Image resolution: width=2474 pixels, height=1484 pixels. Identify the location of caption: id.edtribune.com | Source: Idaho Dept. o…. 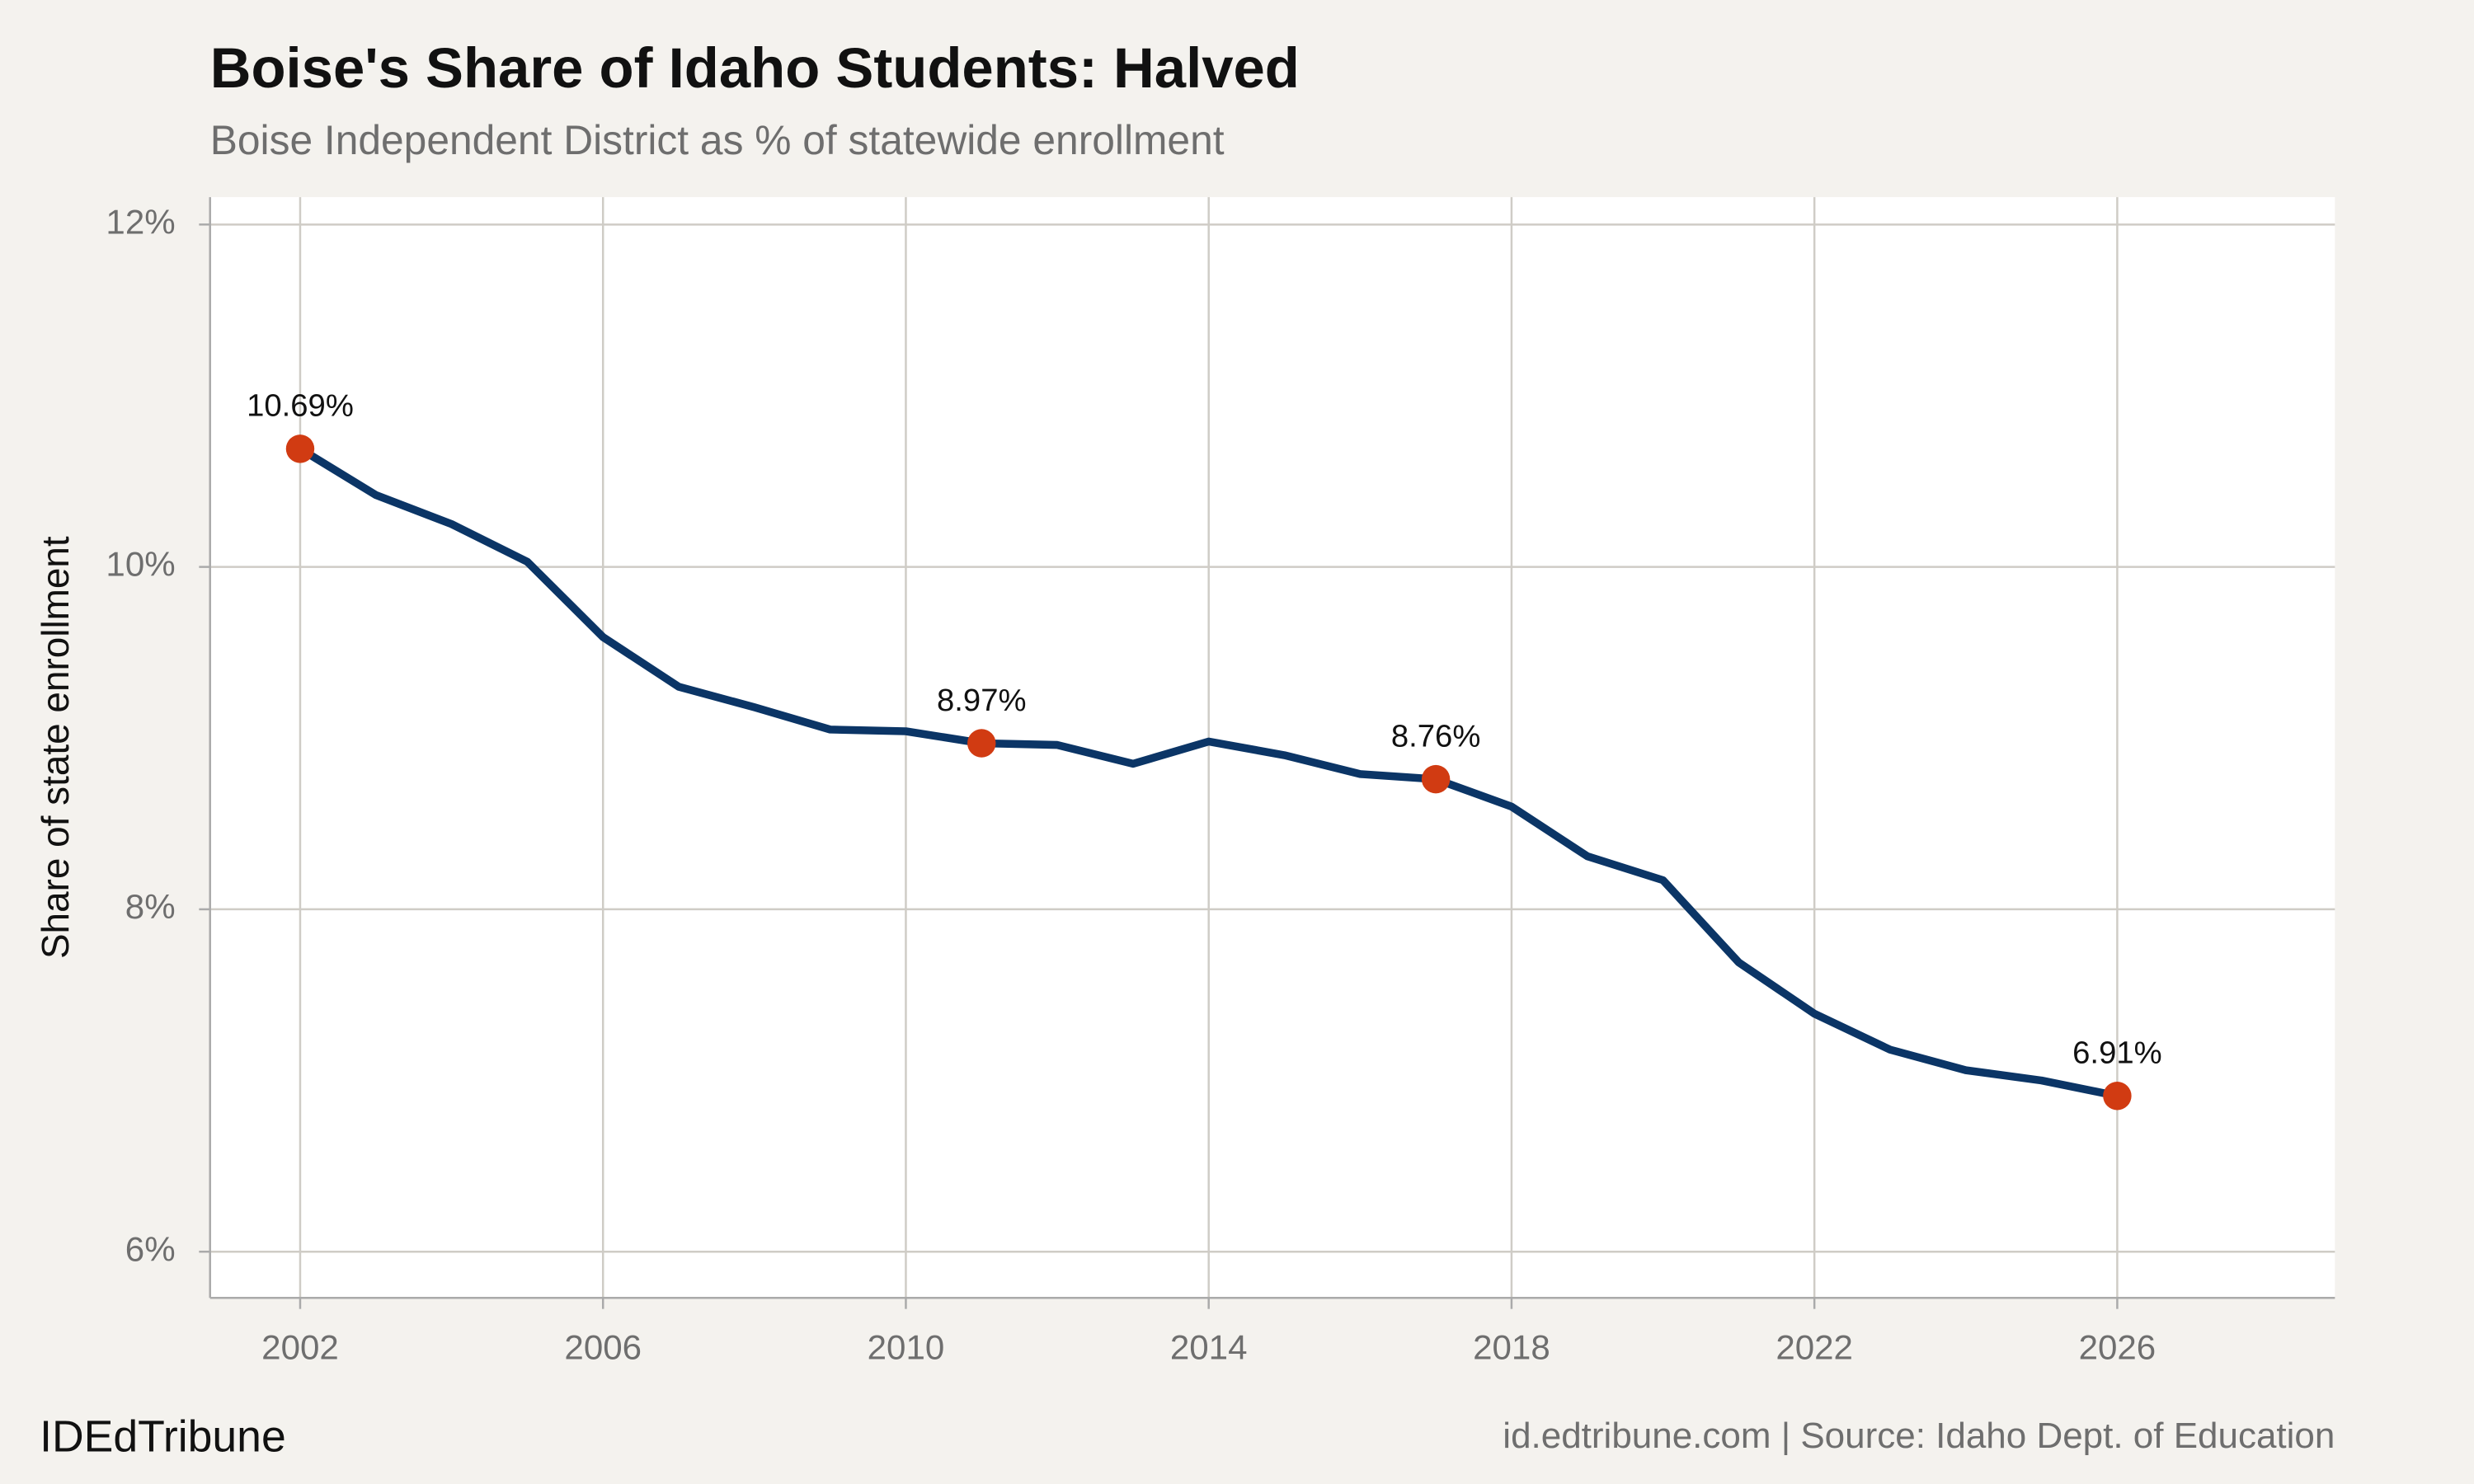
(1919, 1436).